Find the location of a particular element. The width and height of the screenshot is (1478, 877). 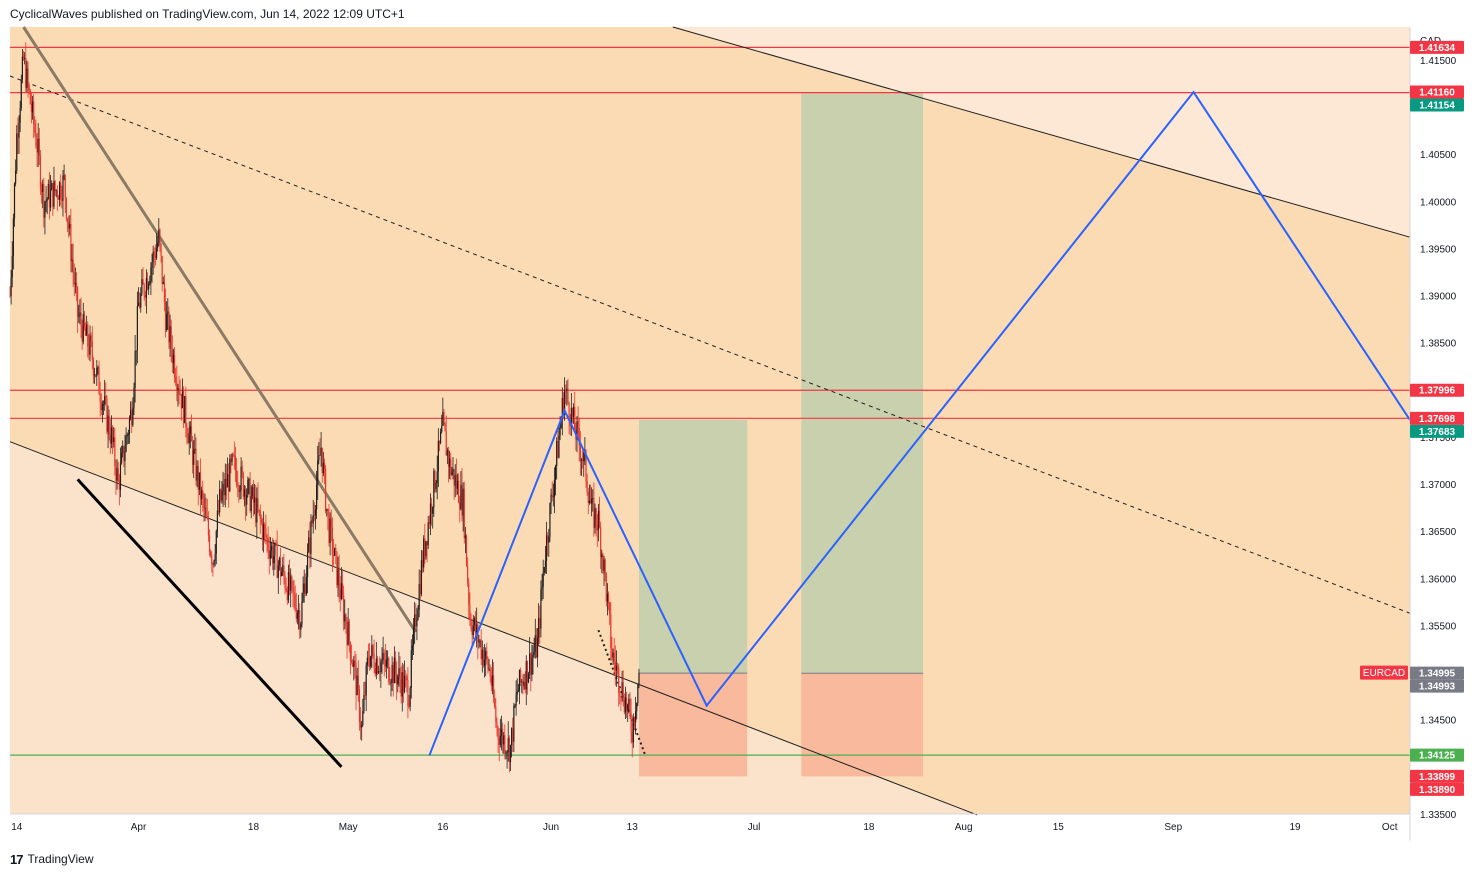

price-tag-text: 1.34993 is located at coordinates (1437, 687).